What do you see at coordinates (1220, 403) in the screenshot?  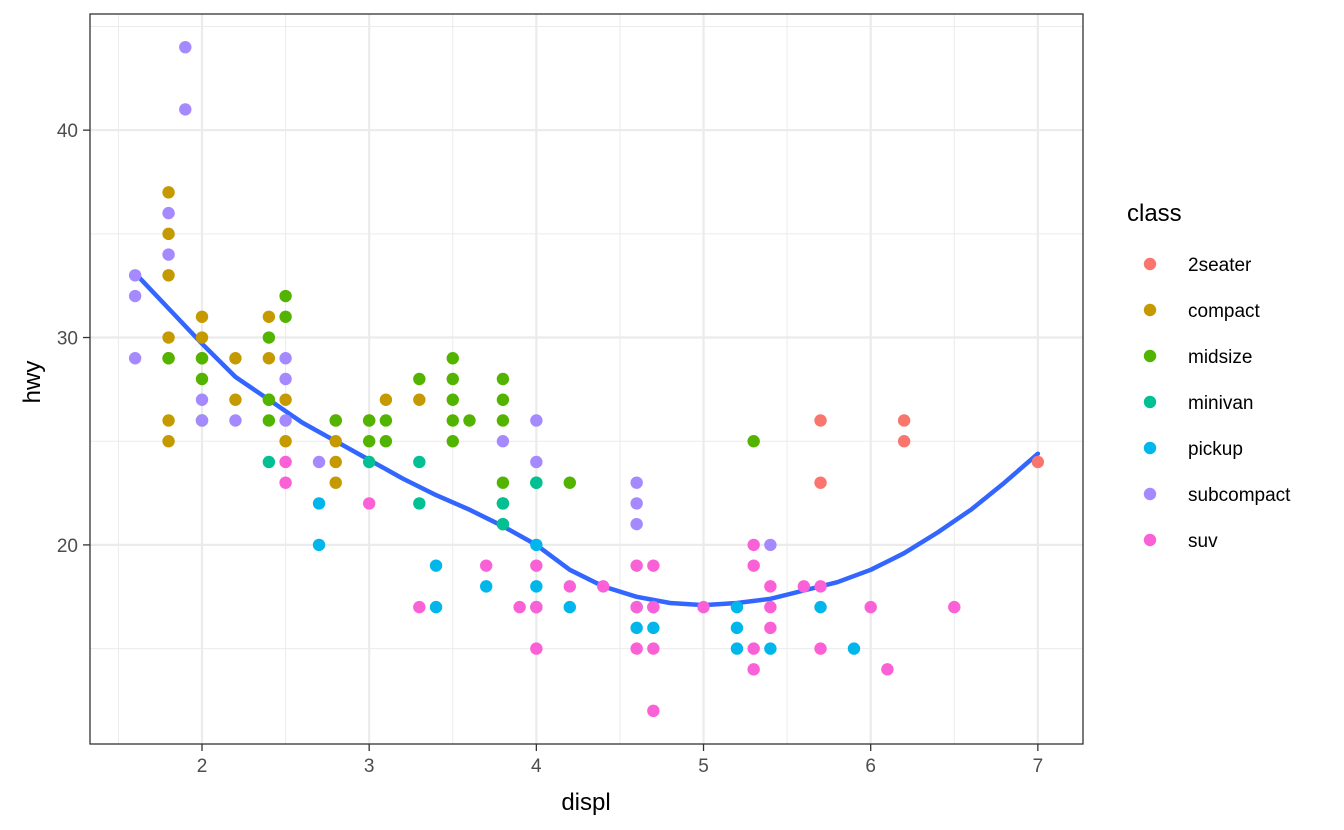 I see `legend-label-minivan: minivan` at bounding box center [1220, 403].